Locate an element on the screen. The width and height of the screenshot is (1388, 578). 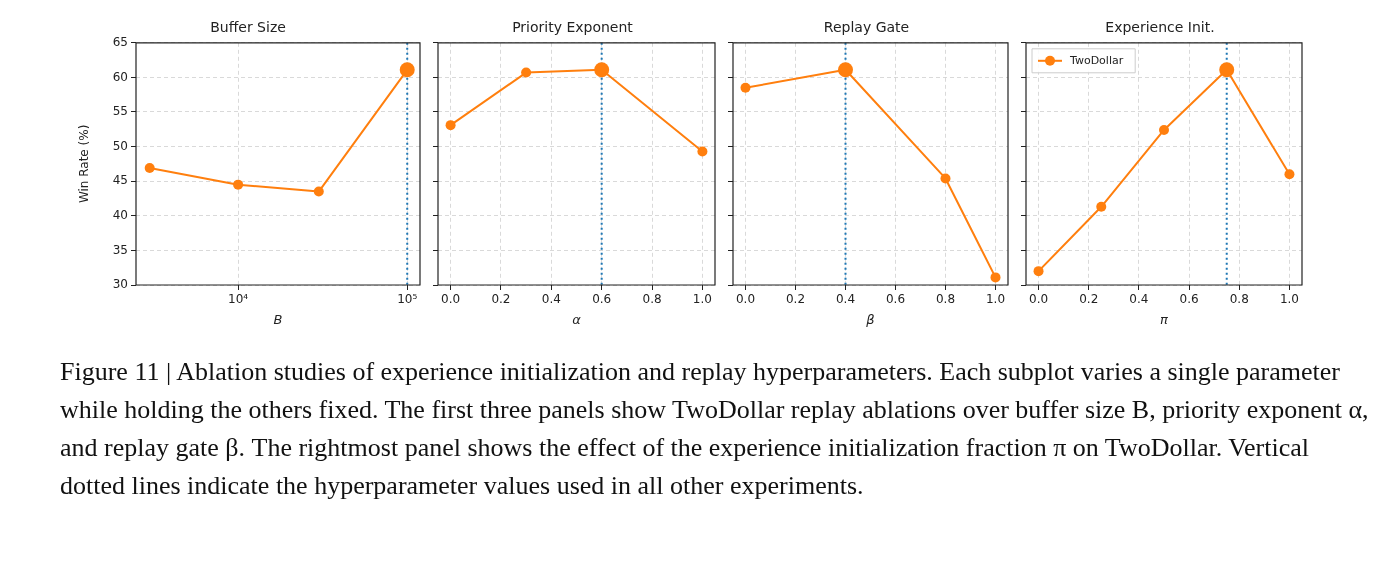
y-tick-label: 35 is located at coordinates (120, 249).